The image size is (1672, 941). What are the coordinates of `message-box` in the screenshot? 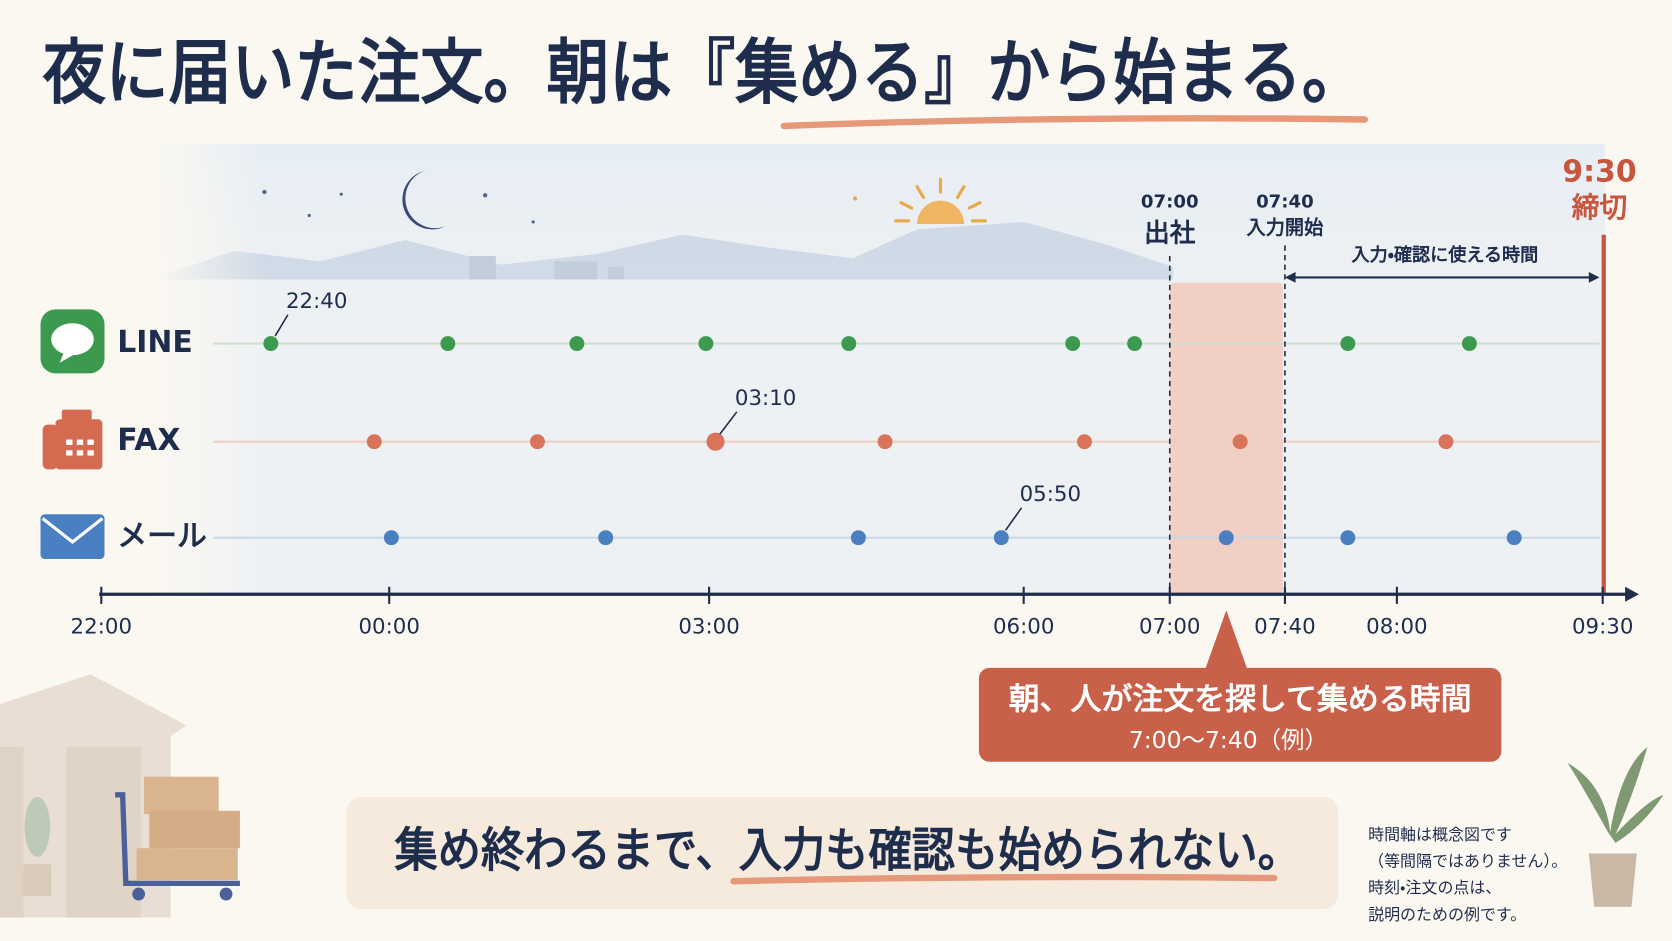 It's located at (842, 852).